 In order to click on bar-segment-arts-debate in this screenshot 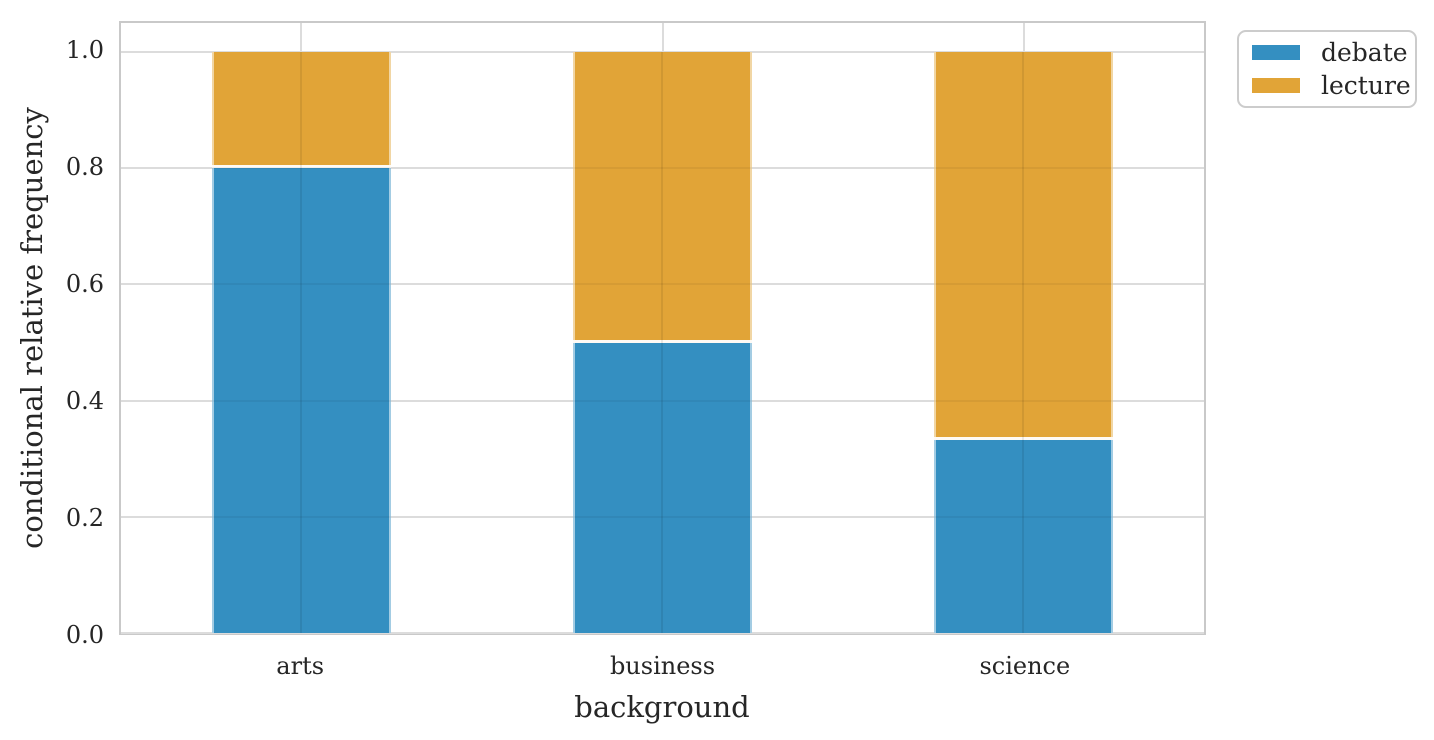, I will do `click(301, 400)`.